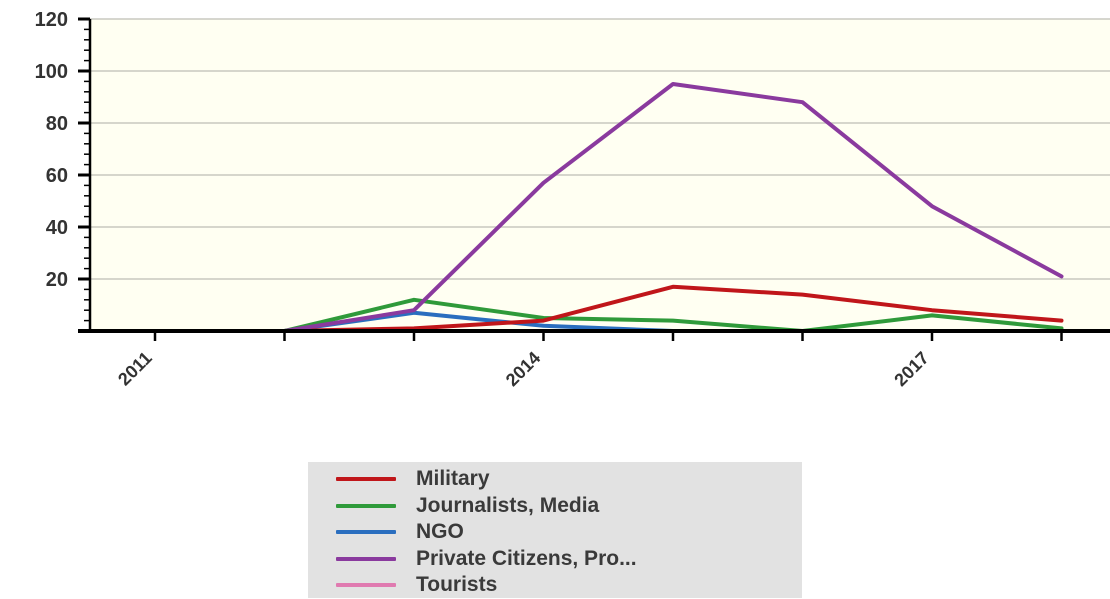 This screenshot has width=1110, height=599. I want to click on legend-label: NGO, so click(440, 532).